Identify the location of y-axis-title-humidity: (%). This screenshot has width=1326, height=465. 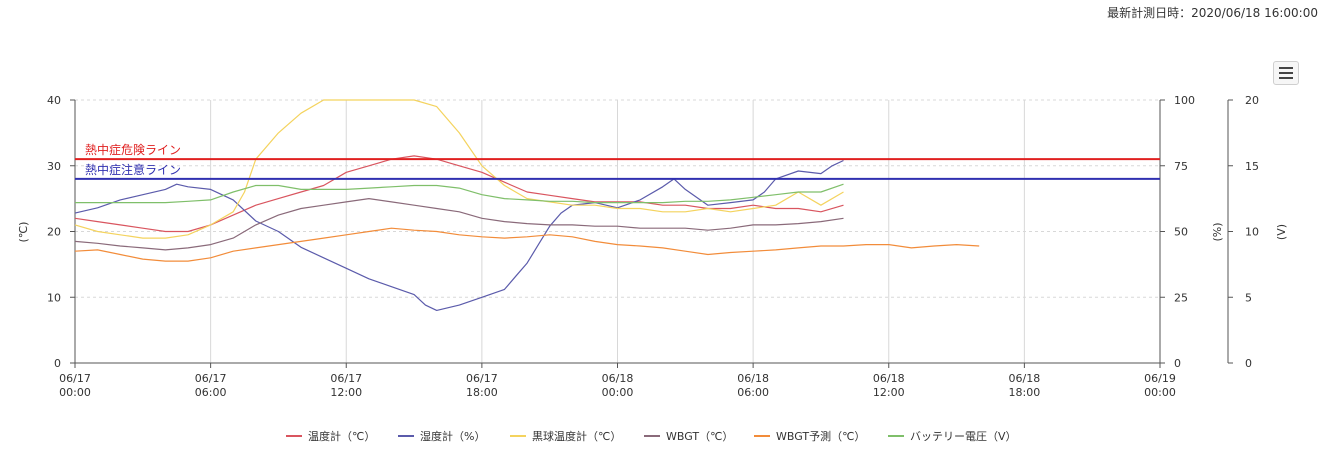
(1217, 231).